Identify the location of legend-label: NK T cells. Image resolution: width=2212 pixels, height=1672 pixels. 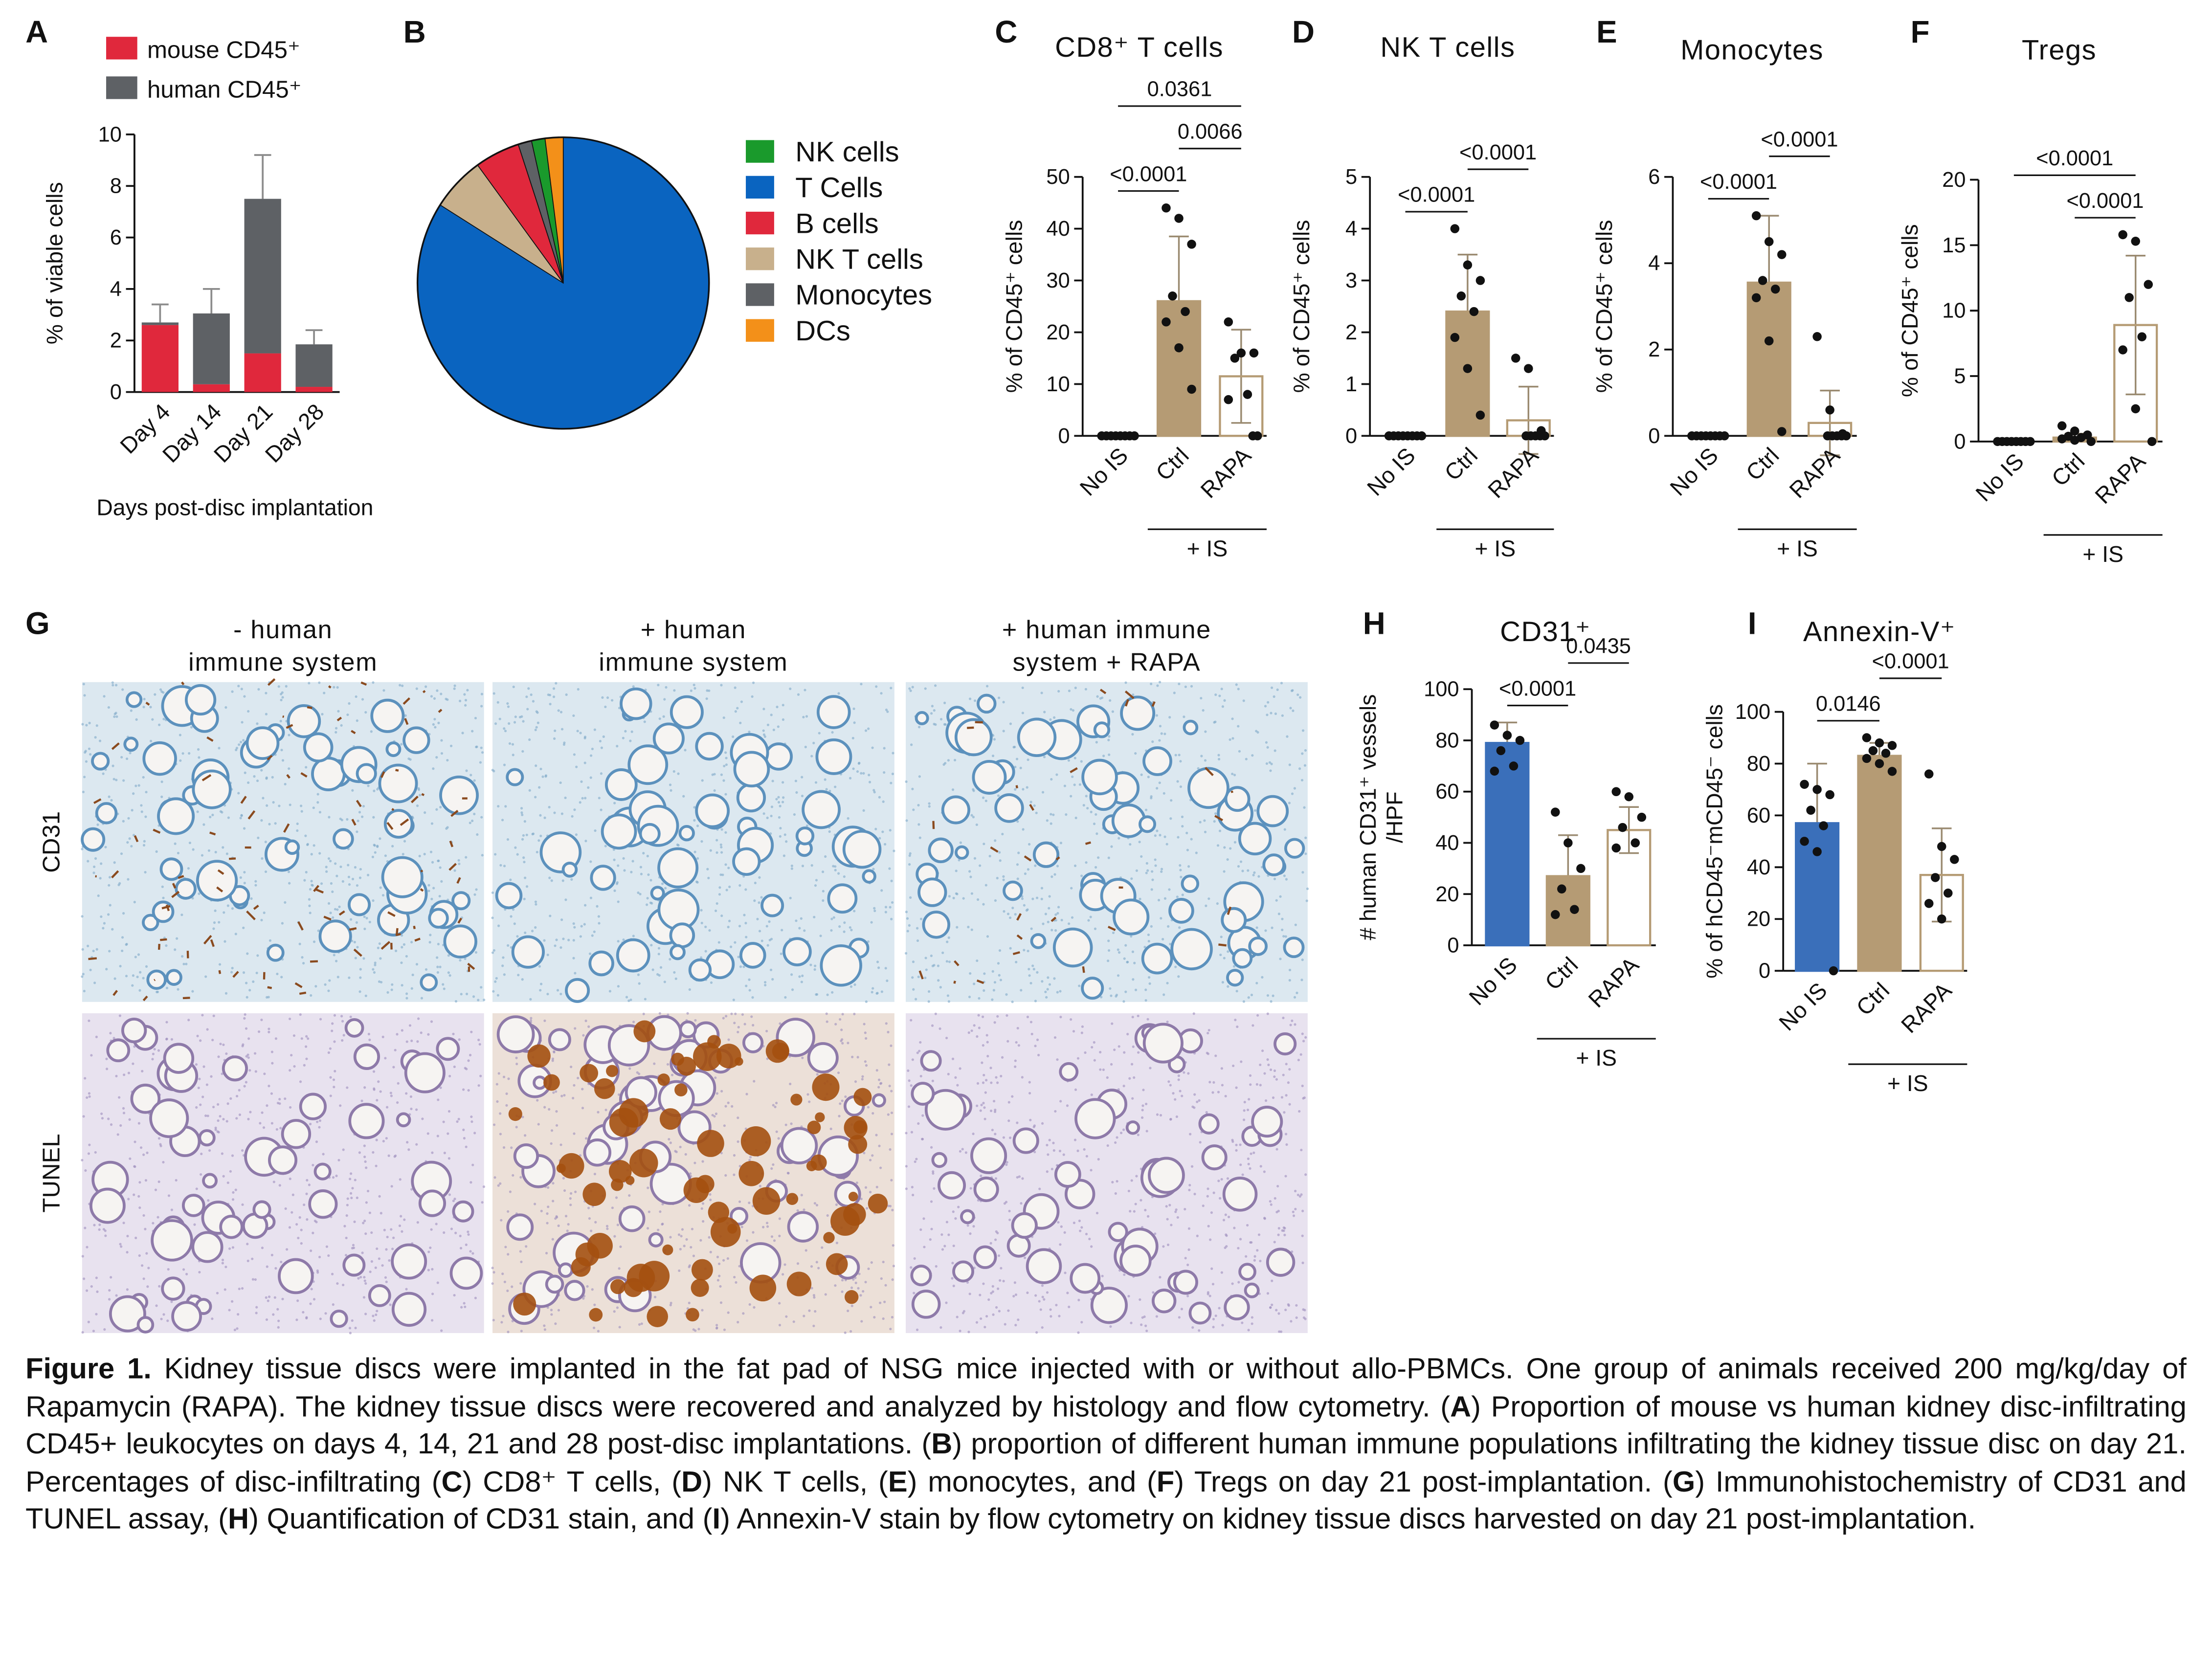
(859, 259).